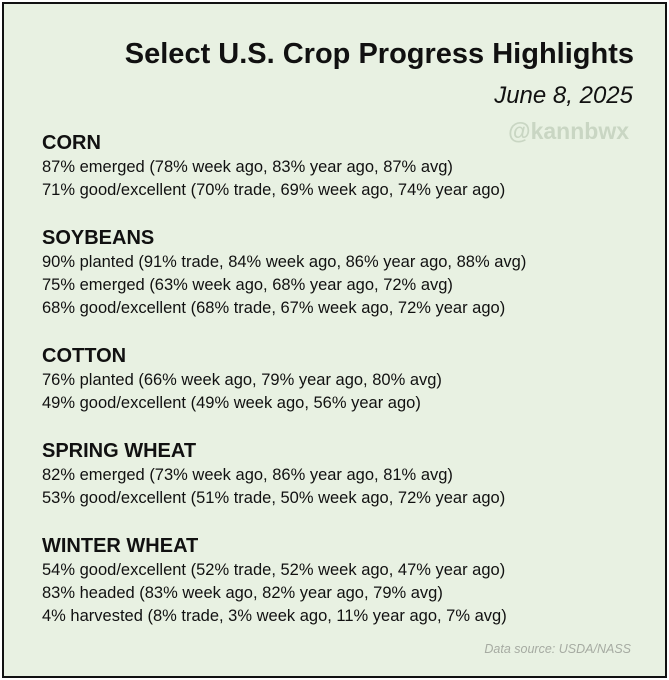 Image resolution: width=669 pixels, height=680 pixels. I want to click on author-watermark: @kannbwx, so click(568, 131).